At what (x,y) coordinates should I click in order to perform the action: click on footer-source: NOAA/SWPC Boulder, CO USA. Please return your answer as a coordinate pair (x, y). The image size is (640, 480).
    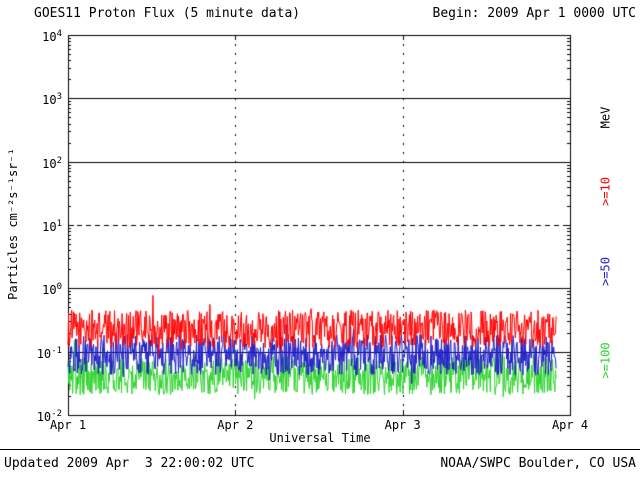
    Looking at the image, I should click on (538, 463).